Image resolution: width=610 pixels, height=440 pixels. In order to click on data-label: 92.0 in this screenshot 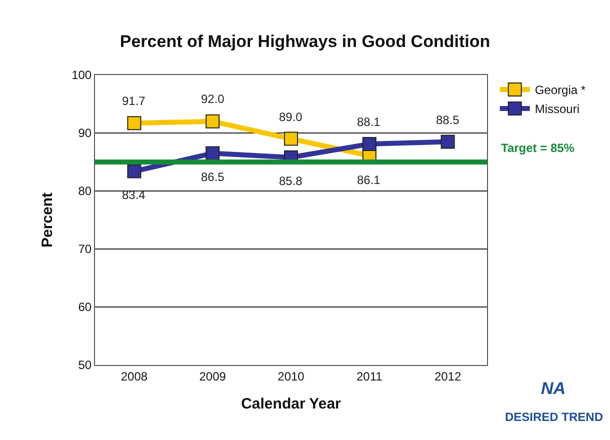, I will do `click(213, 99)`.